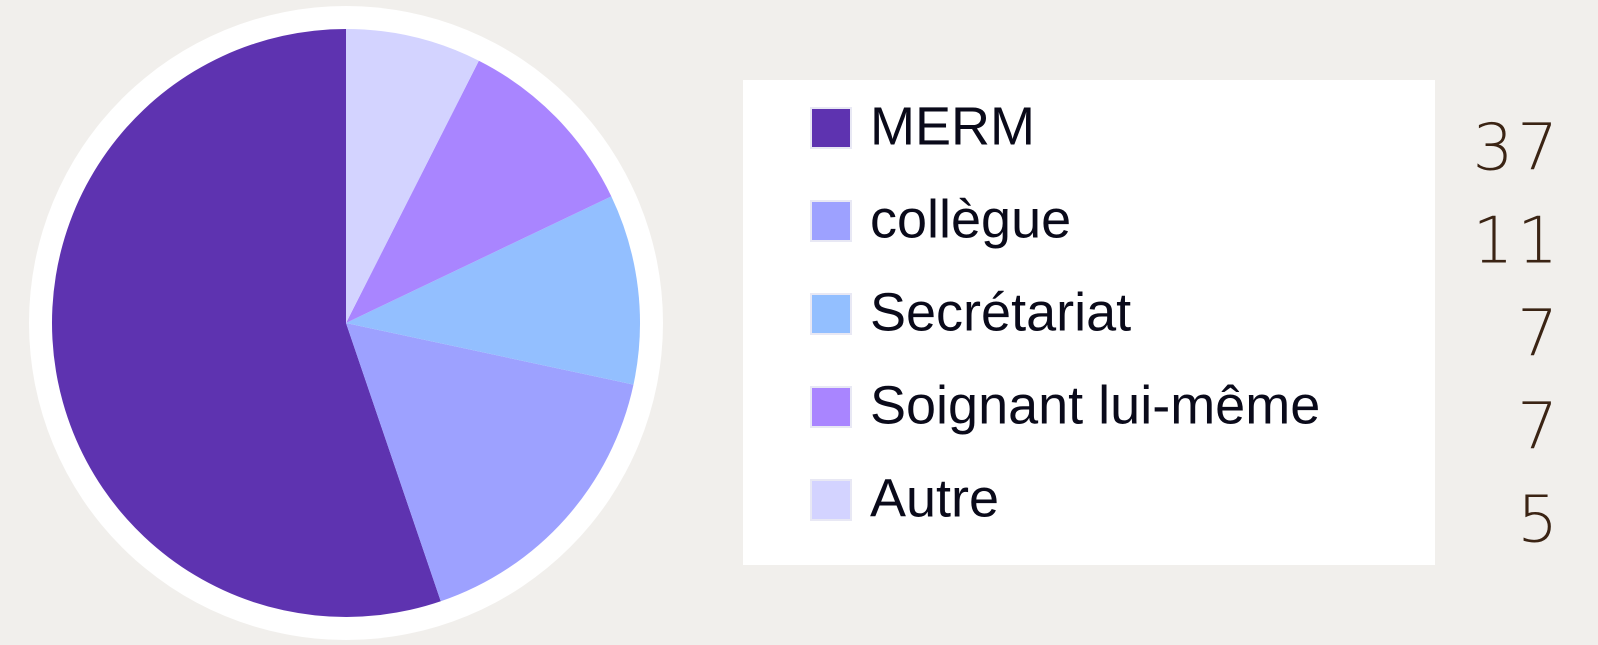 The height and width of the screenshot is (645, 1598). I want to click on value-label: 37, so click(1517, 149).